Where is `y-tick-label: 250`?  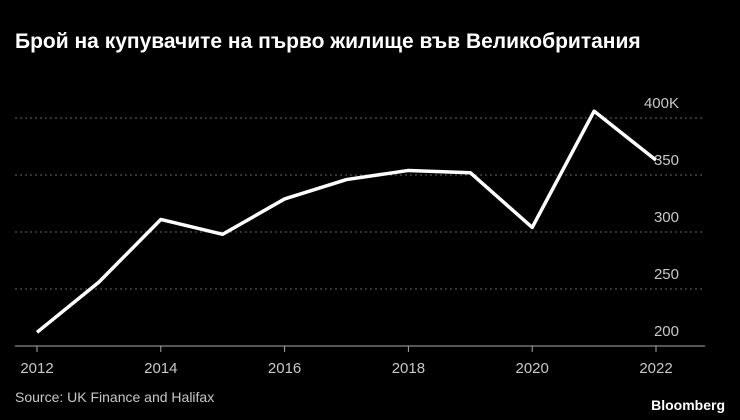
y-tick-label: 250 is located at coordinates (666, 274).